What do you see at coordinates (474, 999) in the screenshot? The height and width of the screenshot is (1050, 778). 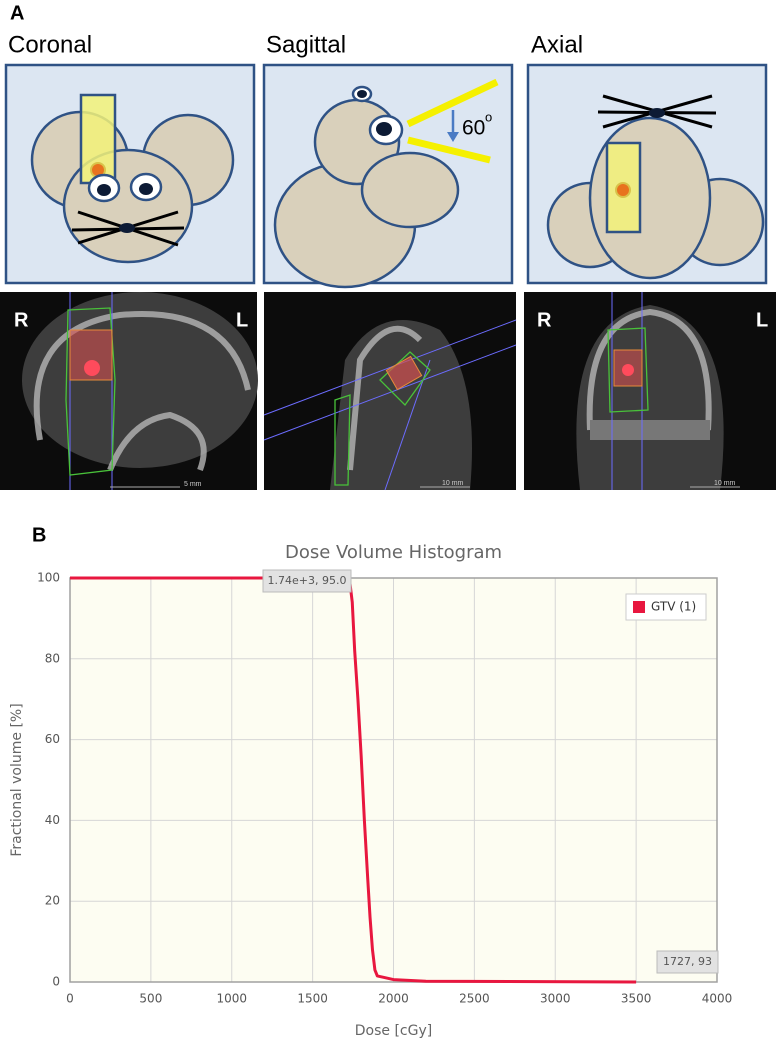 I see `x-tick-label: 2500` at bounding box center [474, 999].